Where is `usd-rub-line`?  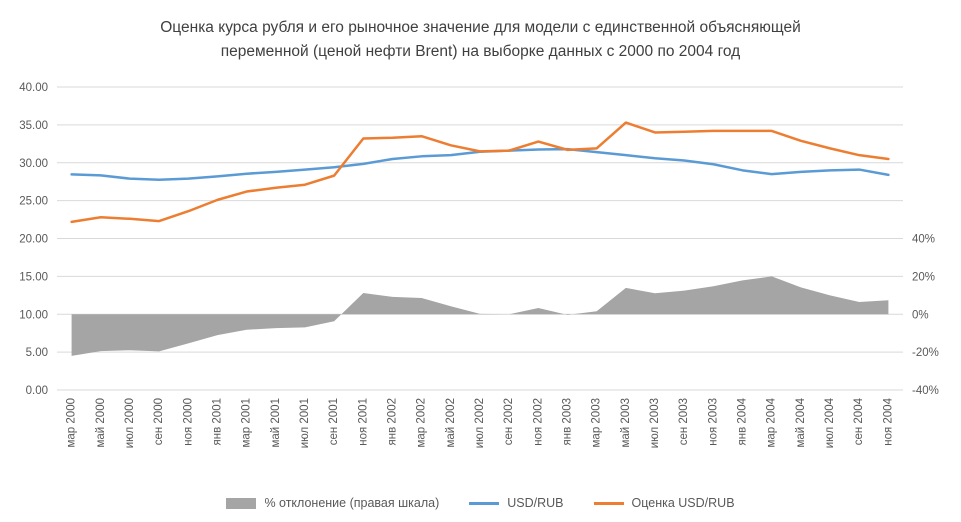
usd-rub-line is located at coordinates (480, 164).